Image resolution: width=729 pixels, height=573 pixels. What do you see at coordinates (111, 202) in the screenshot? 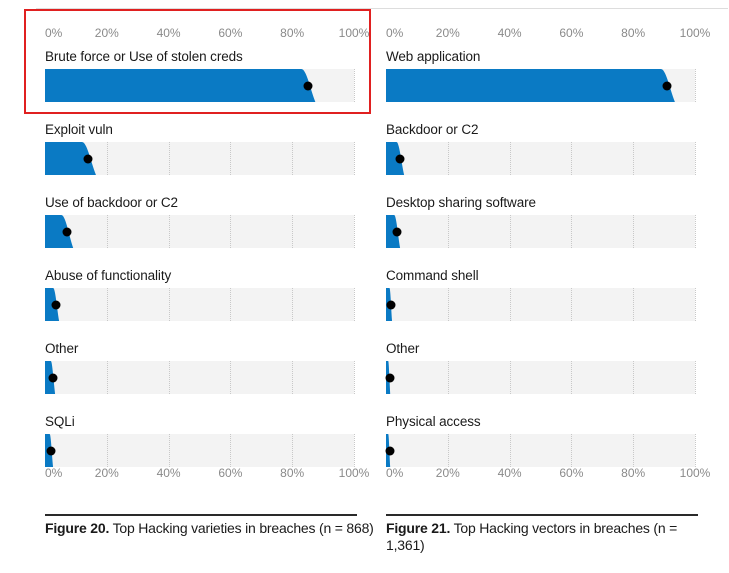
I see `category-label: Use of backdoor or C2` at bounding box center [111, 202].